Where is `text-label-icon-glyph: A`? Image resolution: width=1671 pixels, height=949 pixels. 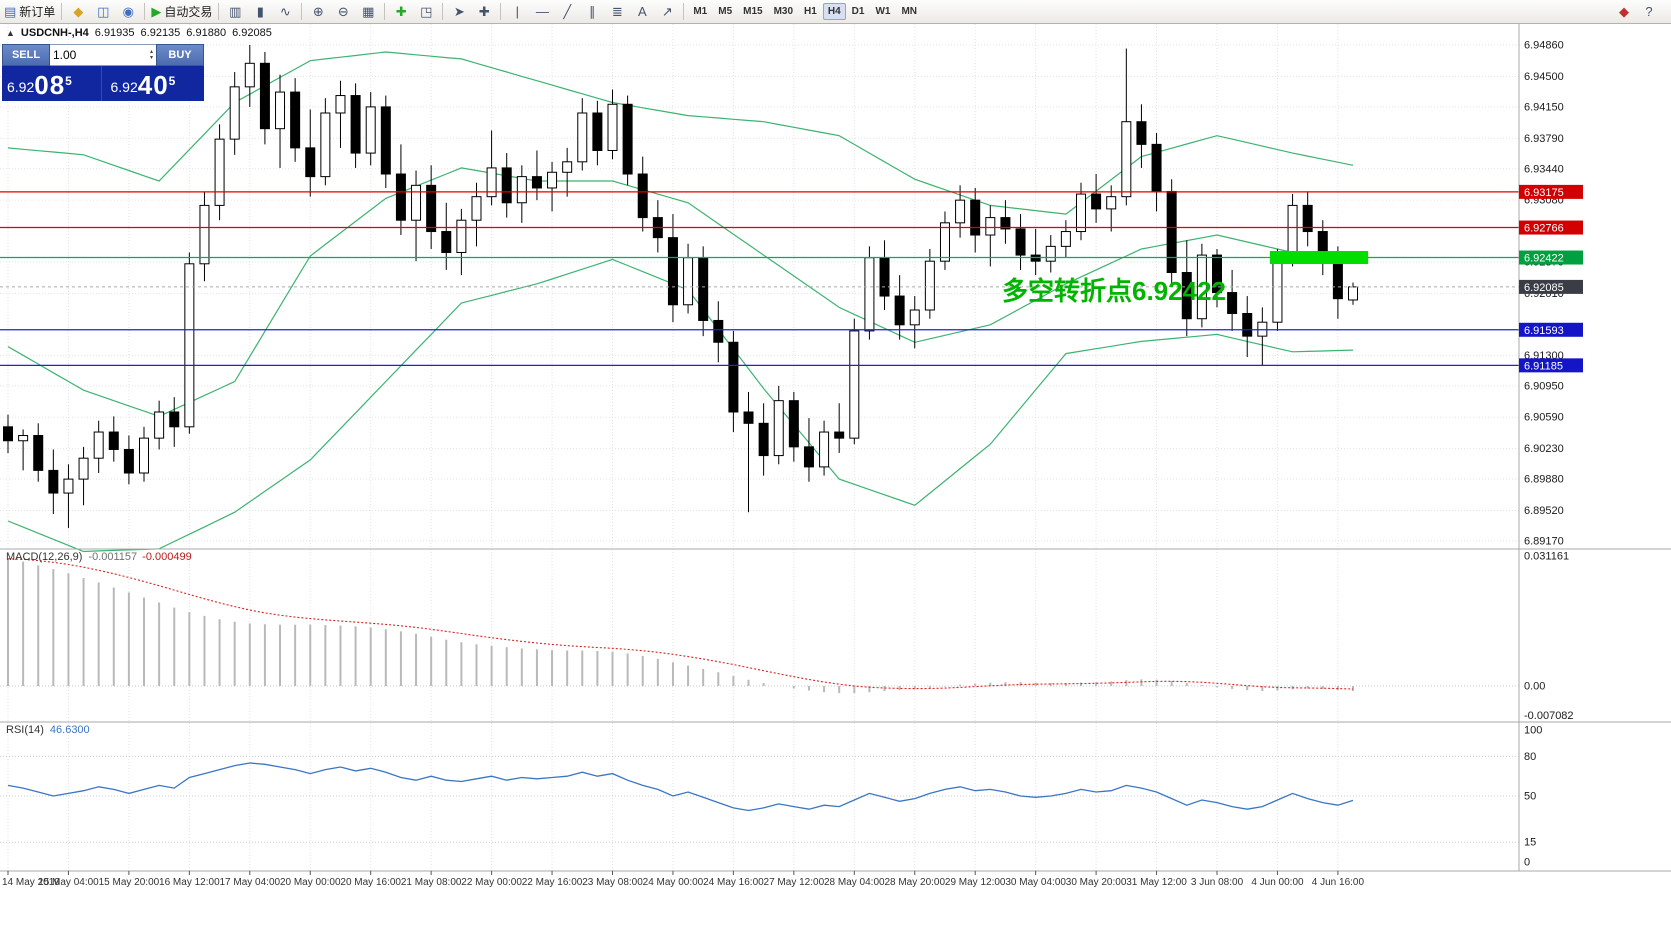
text-label-icon-glyph: A is located at coordinates (642, 11).